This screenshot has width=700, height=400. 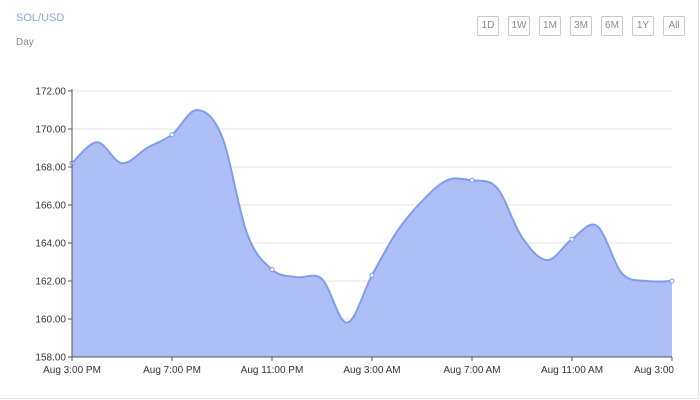 I want to click on range-button-all: All, so click(x=674, y=26).